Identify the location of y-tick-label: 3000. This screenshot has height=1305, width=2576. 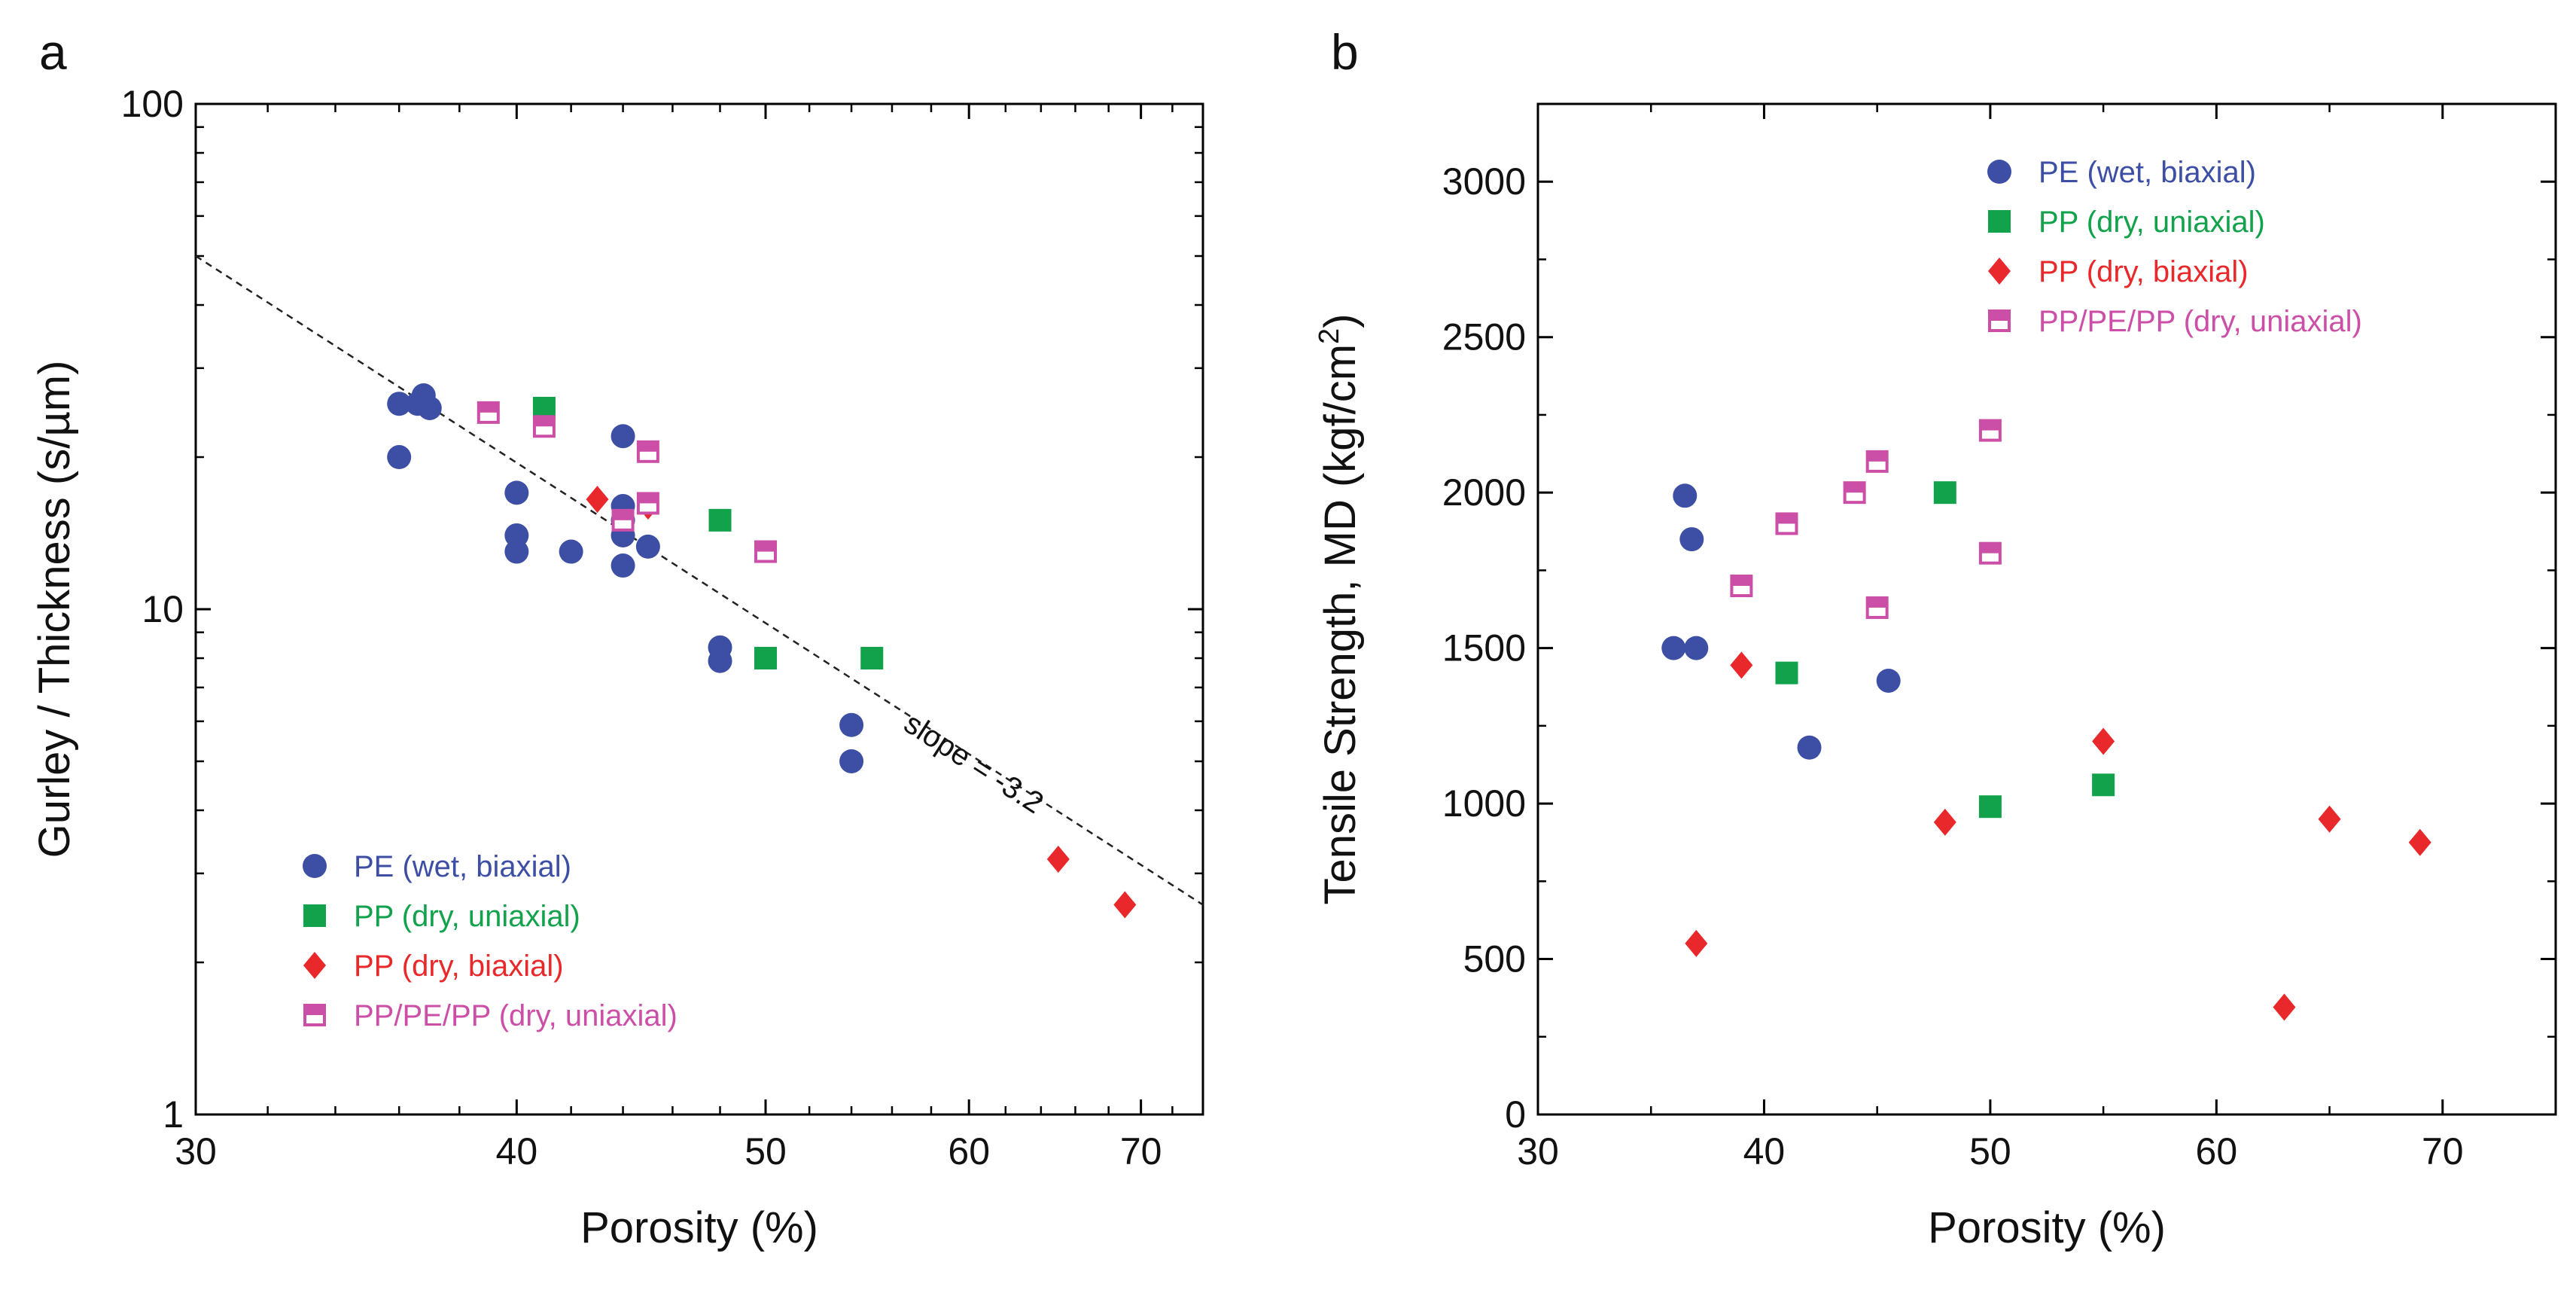
(1484, 181).